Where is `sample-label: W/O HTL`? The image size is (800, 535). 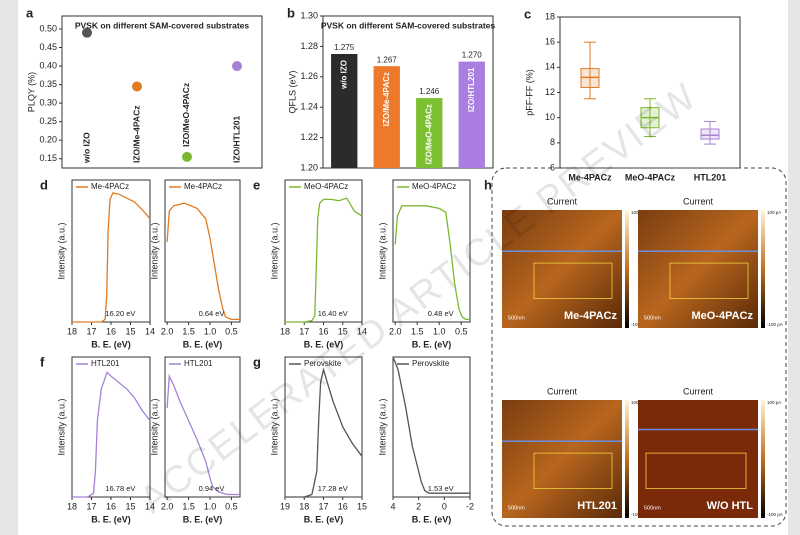
sample-label: W/O HTL is located at coordinates (730, 506).